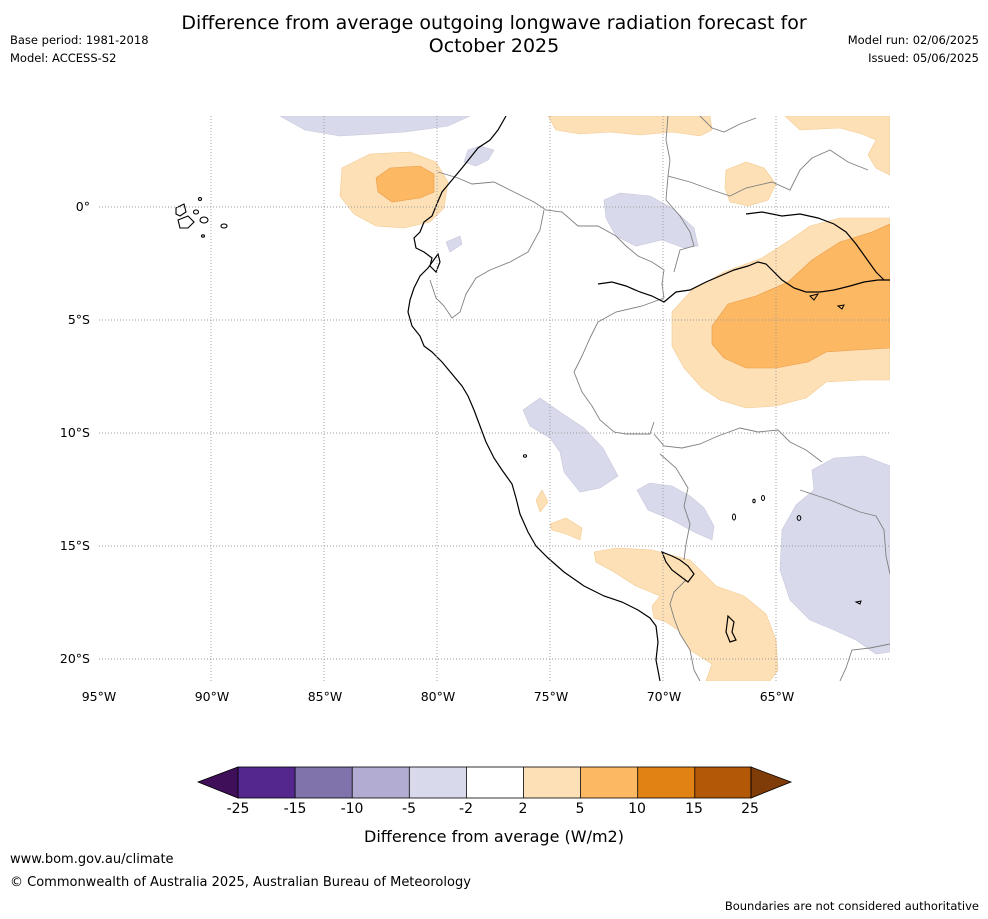 Image resolution: width=988 pixels, height=919 pixels. Describe the element at coordinates (664, 696) in the screenshot. I see `lon-label-70w: 70°W` at that location.